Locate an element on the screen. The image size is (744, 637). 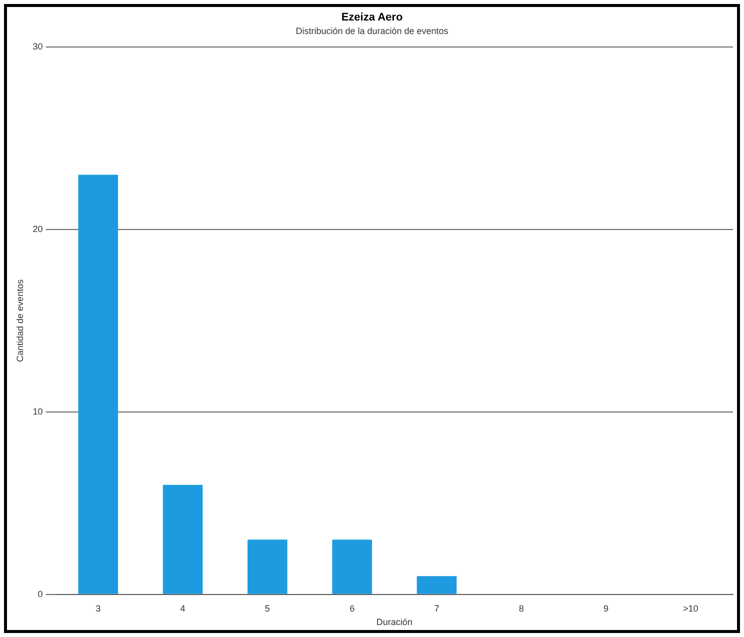
y-tick-label: 20 is located at coordinates (37, 229).